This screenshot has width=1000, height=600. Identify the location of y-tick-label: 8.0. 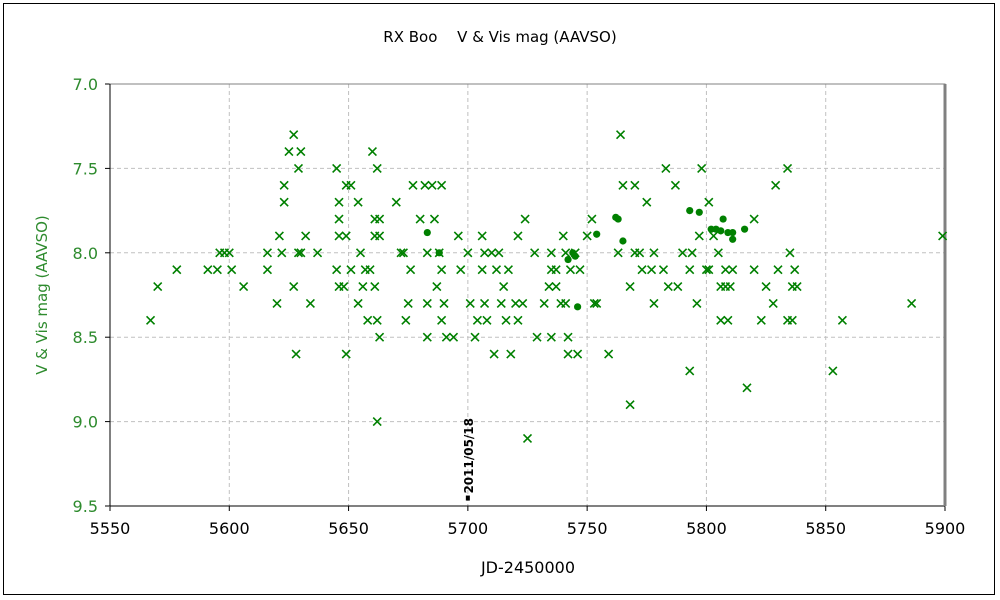
(85, 253).